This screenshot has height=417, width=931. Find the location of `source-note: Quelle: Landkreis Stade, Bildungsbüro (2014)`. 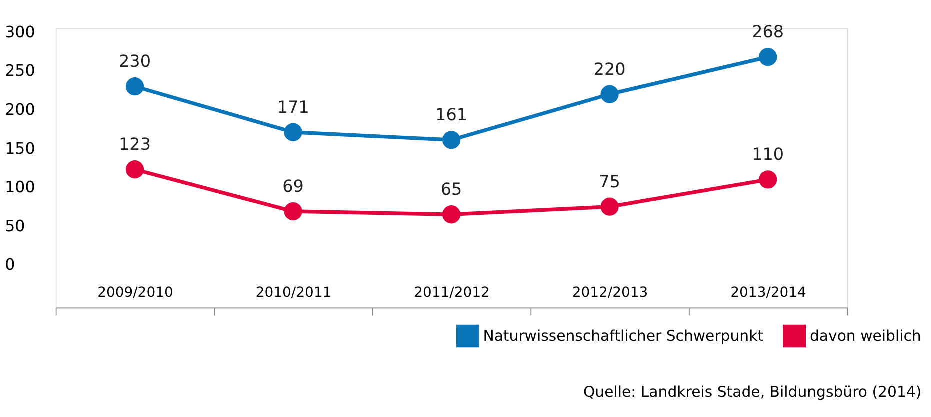

source-note: Quelle: Landkreis Stade, Bildungsbüro (2014) is located at coordinates (752, 392).